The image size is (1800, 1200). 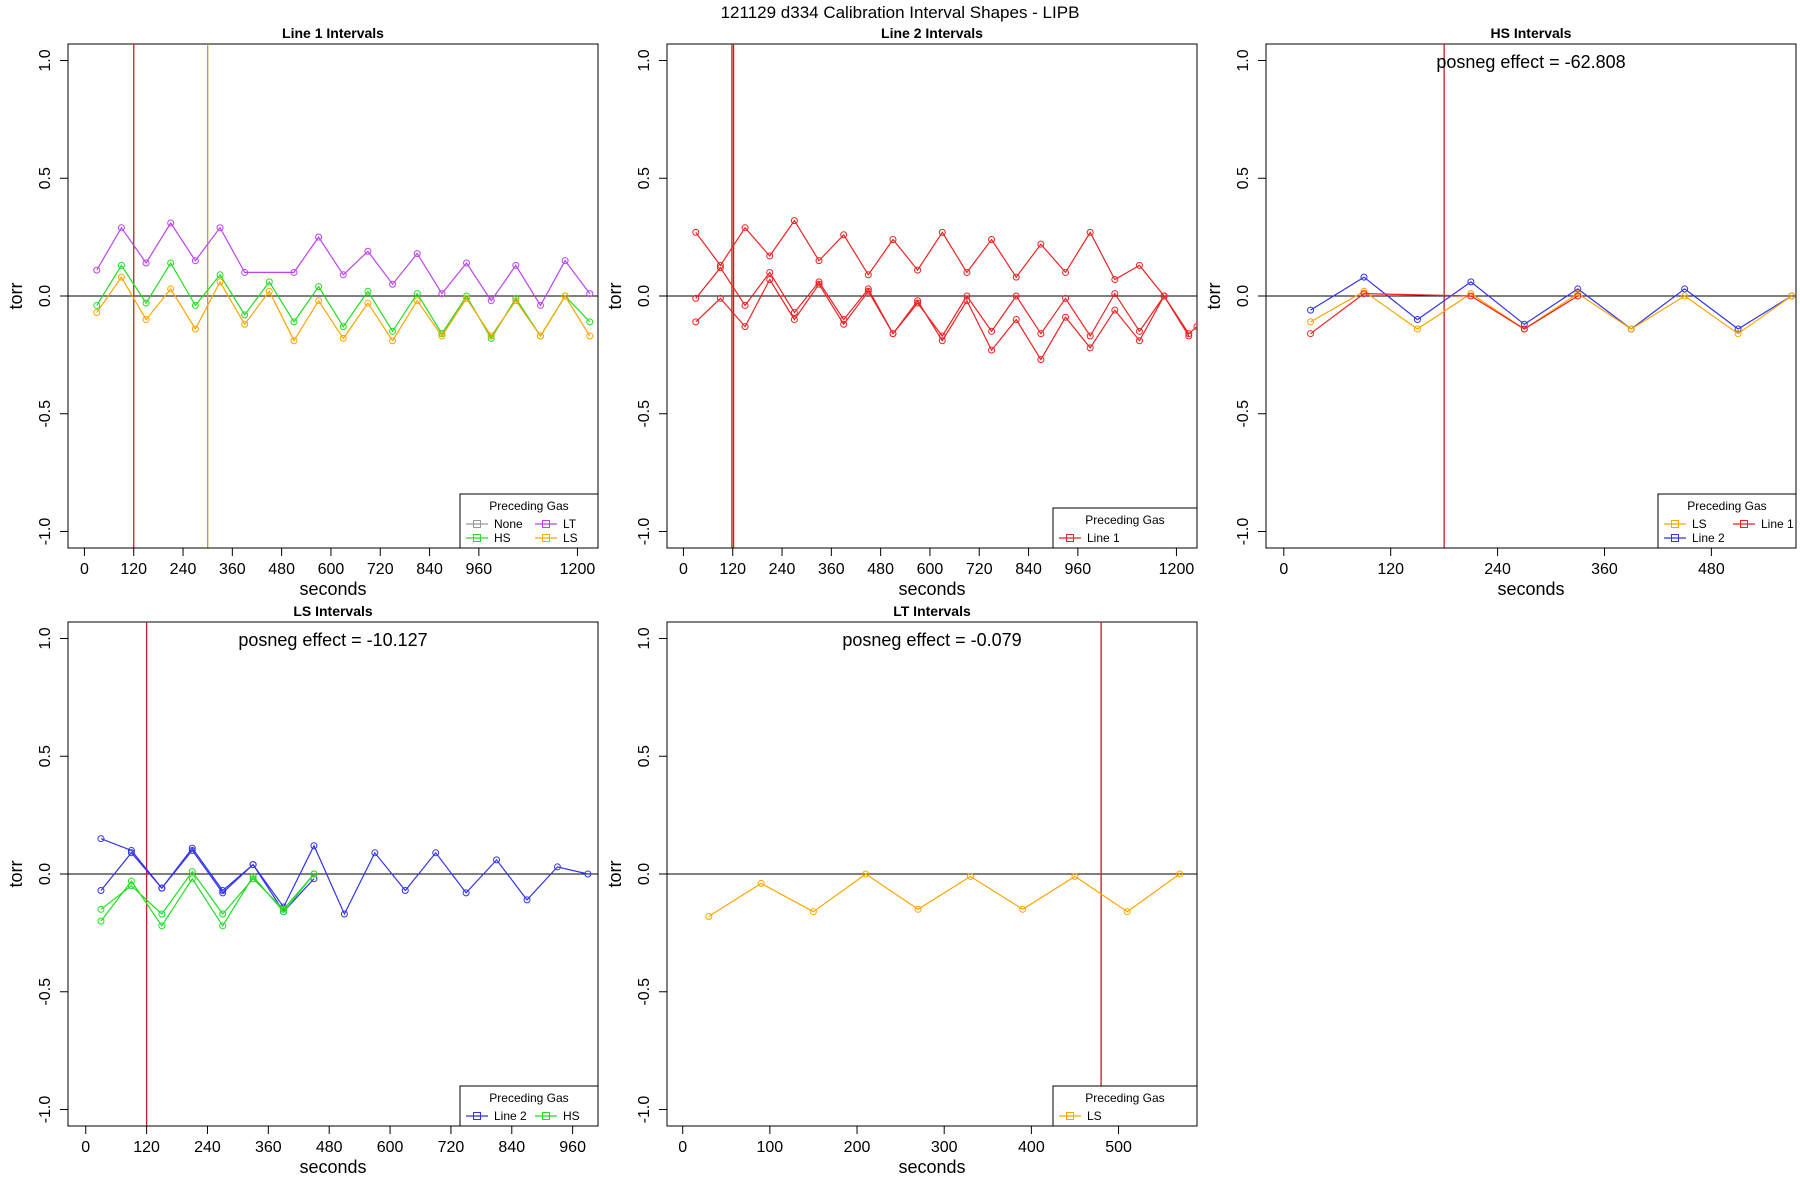 I want to click on series-line-hs-b, so click(x=207, y=892).